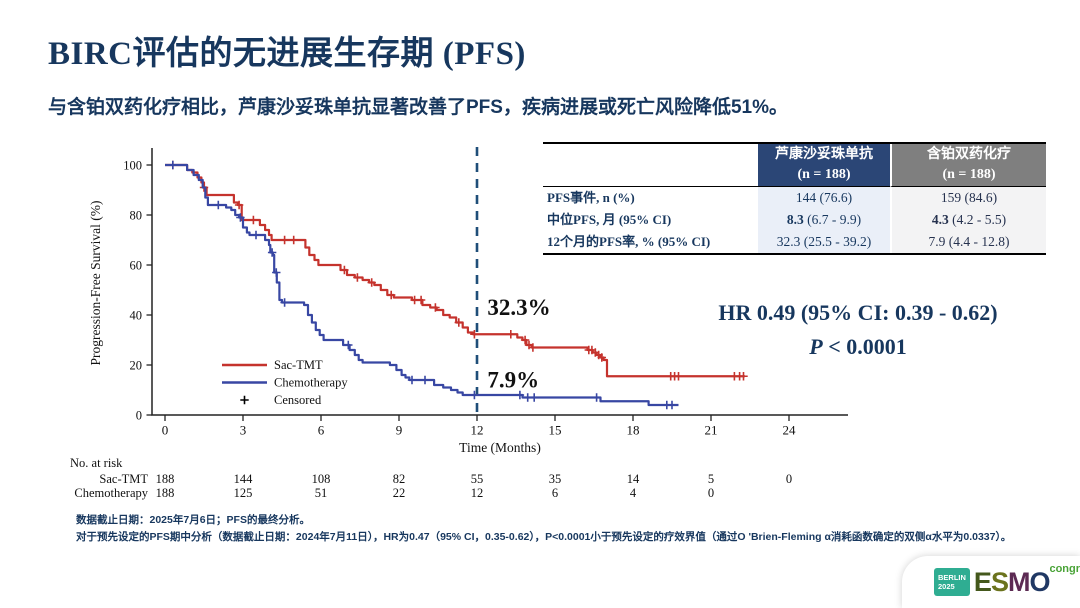 The width and height of the screenshot is (1080, 608). What do you see at coordinates (477, 430) in the screenshot?
I see `x-tick-label: 12` at bounding box center [477, 430].